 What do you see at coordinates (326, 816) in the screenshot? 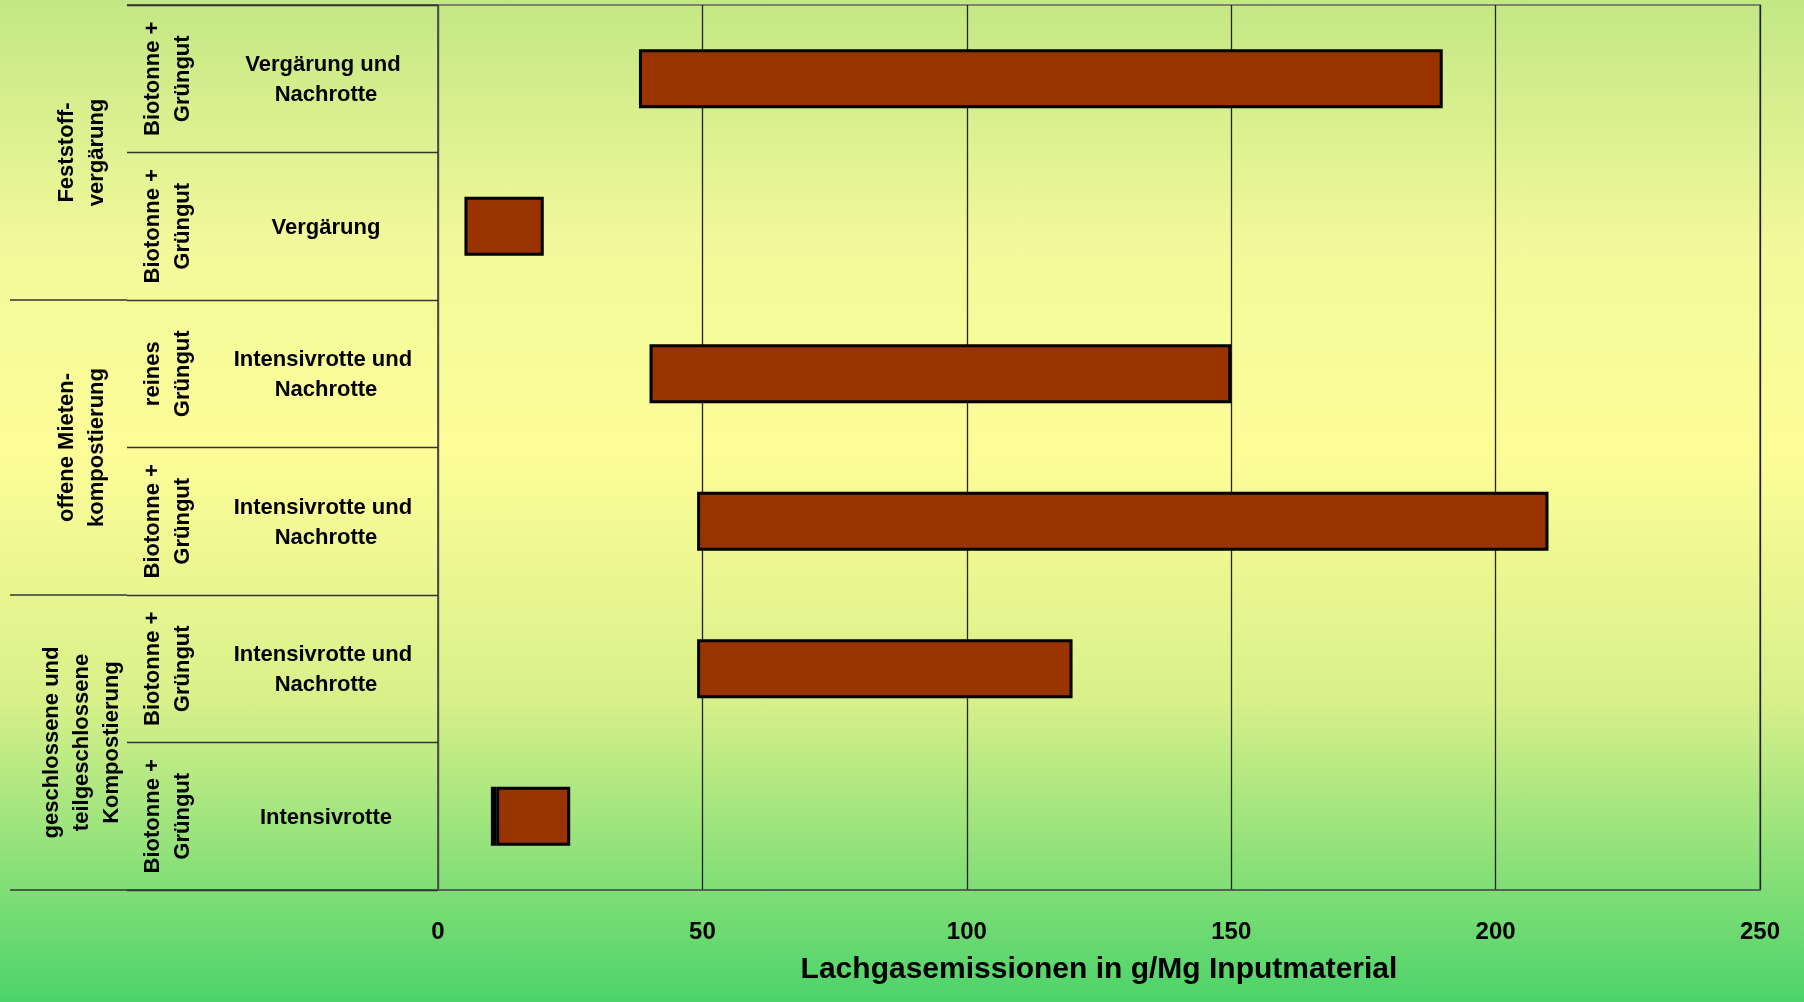
I see `y-tick-label: Intensivrotte` at bounding box center [326, 816].